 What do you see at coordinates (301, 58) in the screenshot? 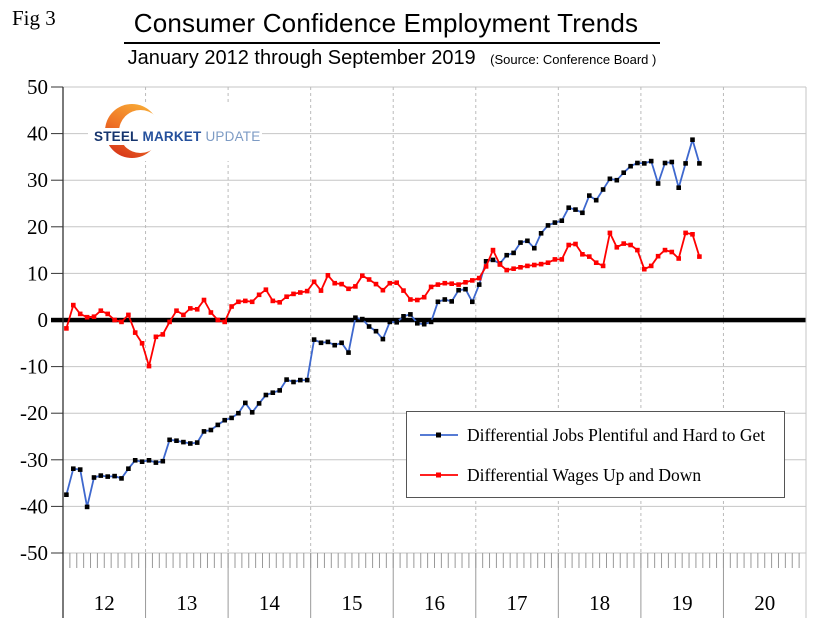
I see `chart-subtitle: January 2012 through September 2019` at bounding box center [301, 58].